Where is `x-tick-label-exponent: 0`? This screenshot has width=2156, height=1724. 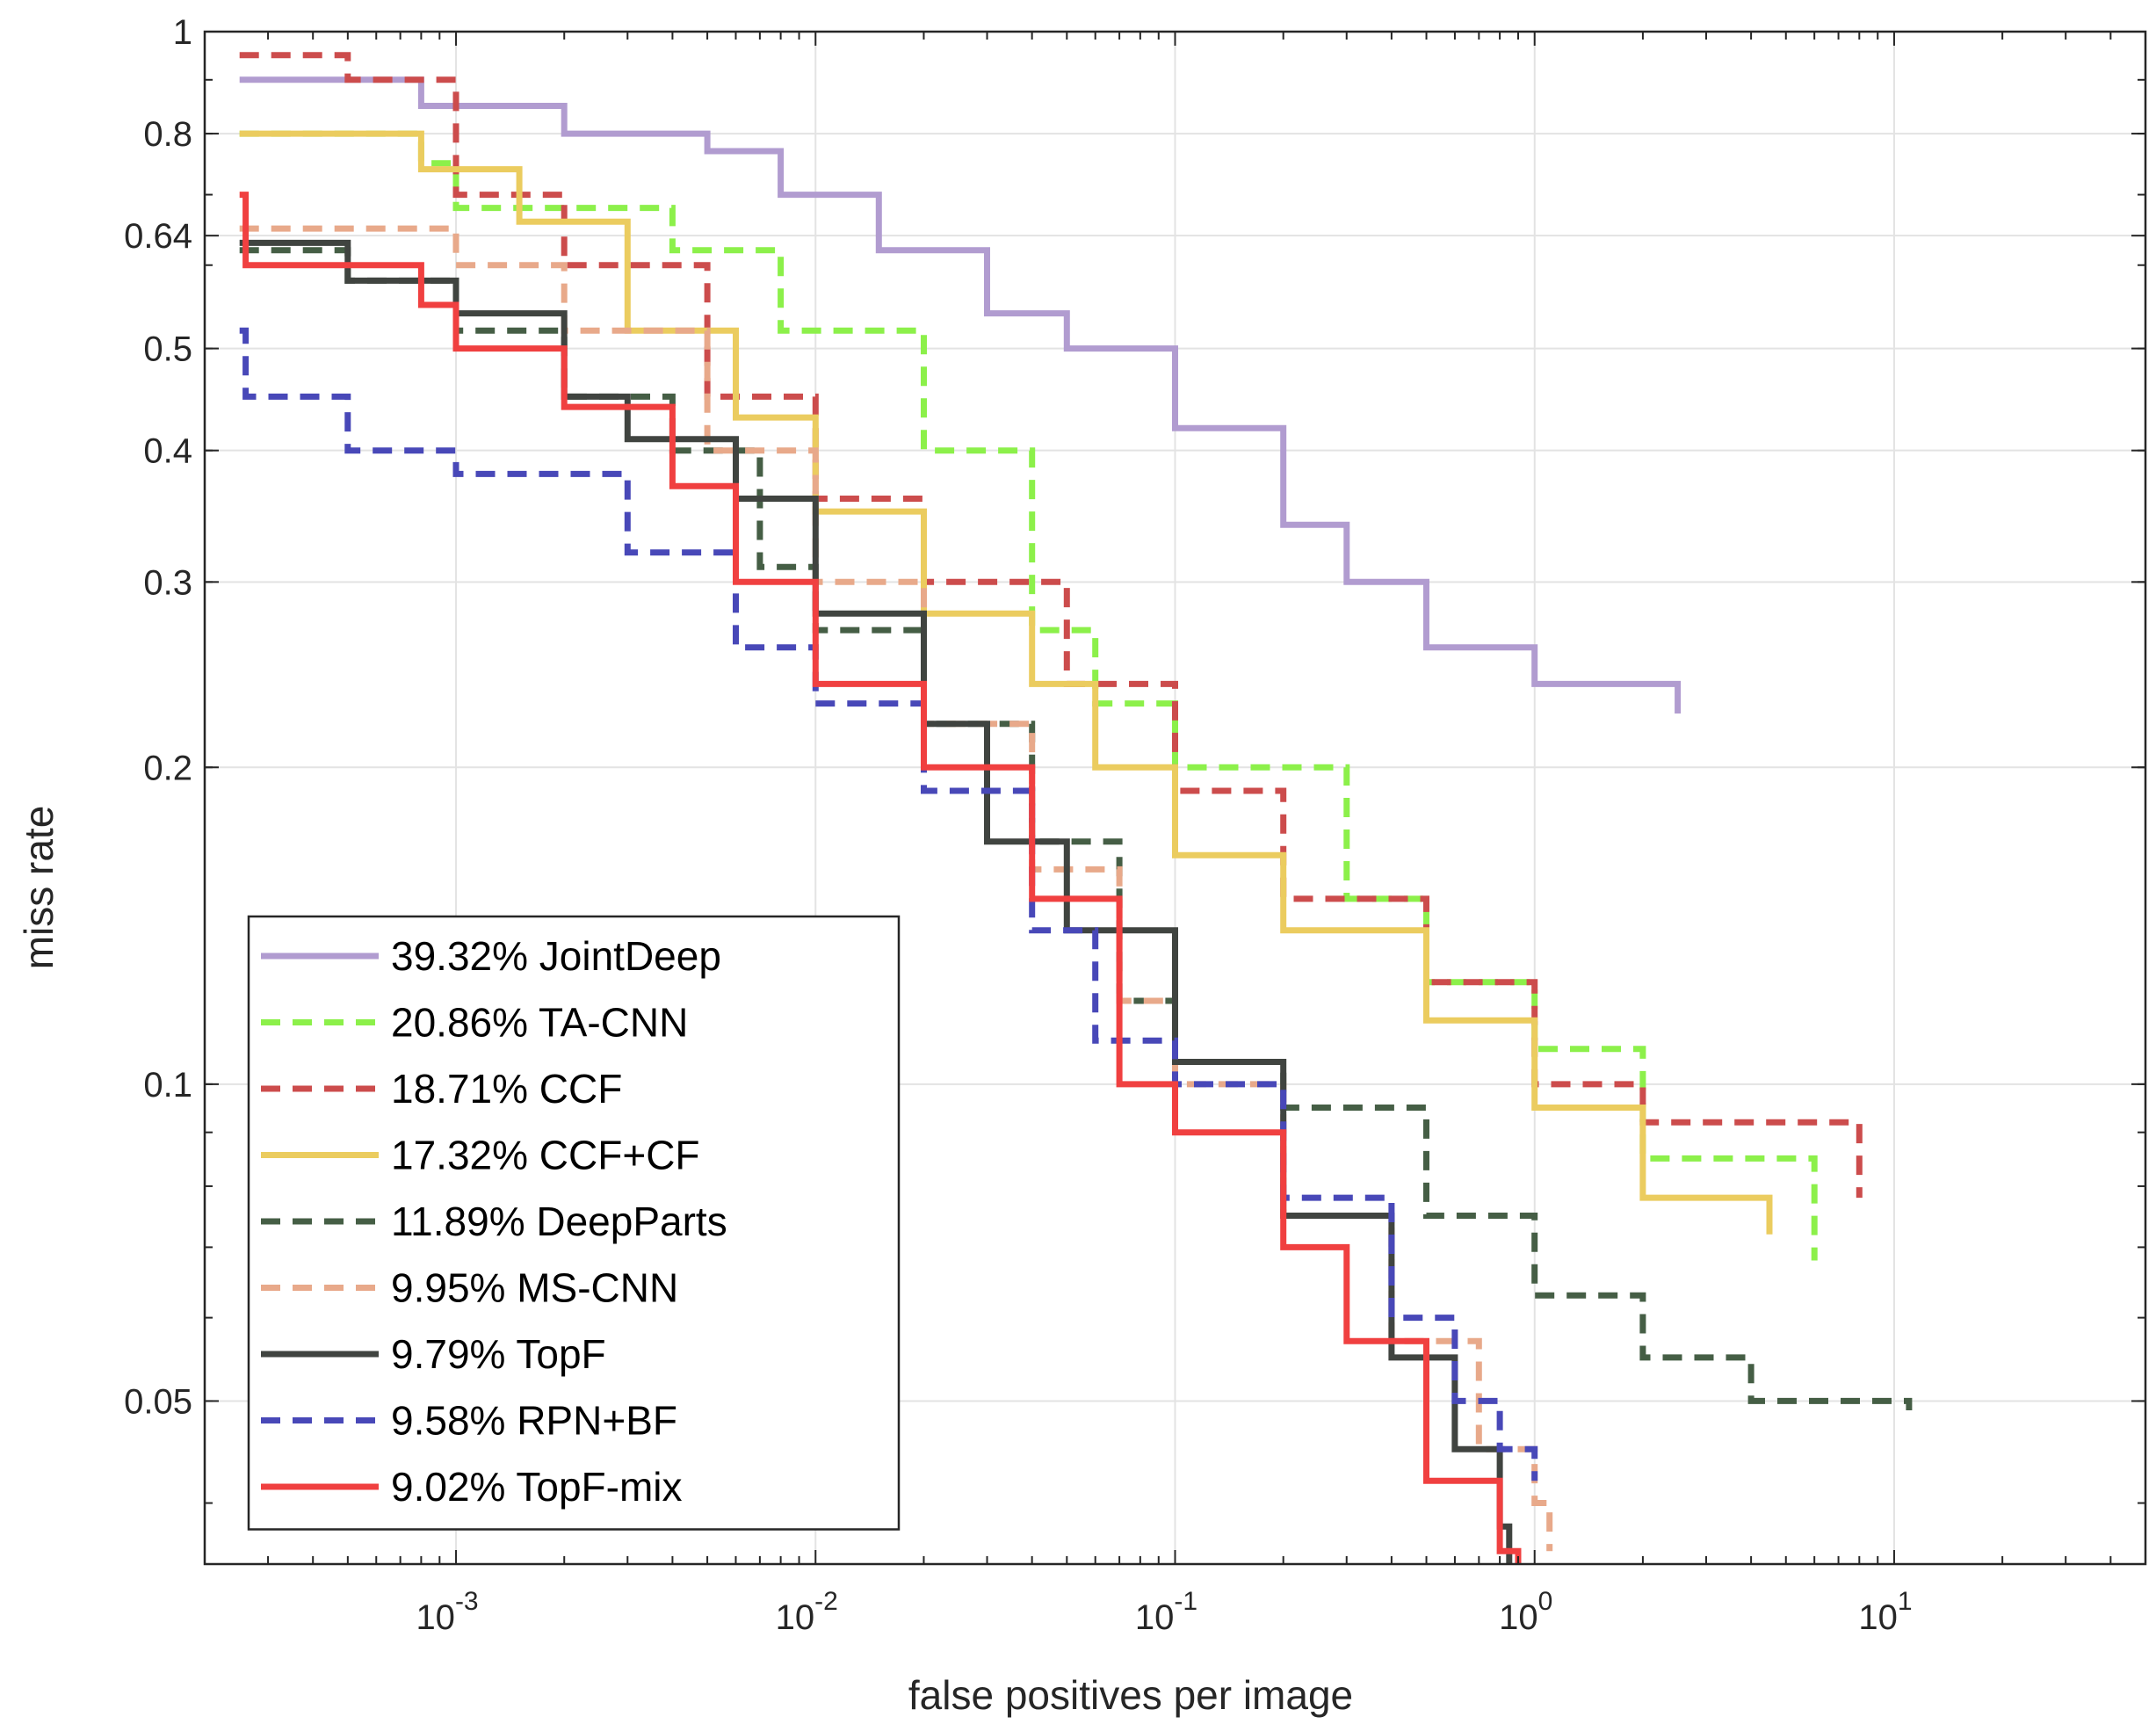 x-tick-label-exponent: 0 is located at coordinates (1546, 1601).